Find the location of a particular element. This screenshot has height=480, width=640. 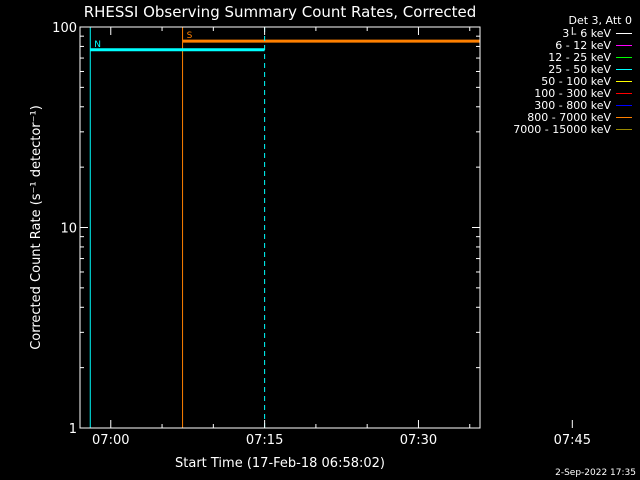

legend-item: 100 - 300 keV is located at coordinates (557, 93).